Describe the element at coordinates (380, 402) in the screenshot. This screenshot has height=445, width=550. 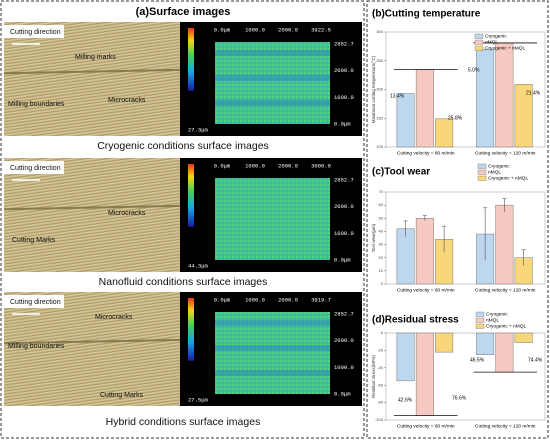
I see `y-tick-label: -80` at that location.